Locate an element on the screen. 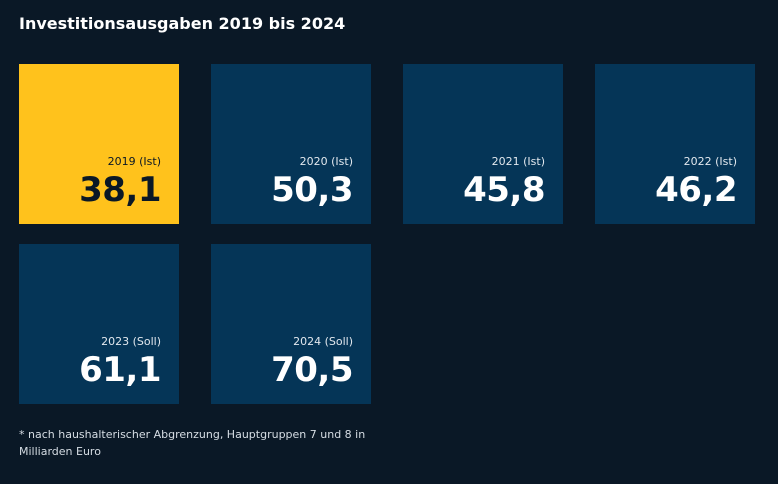  tile-value: 70,5 is located at coordinates (312, 370).